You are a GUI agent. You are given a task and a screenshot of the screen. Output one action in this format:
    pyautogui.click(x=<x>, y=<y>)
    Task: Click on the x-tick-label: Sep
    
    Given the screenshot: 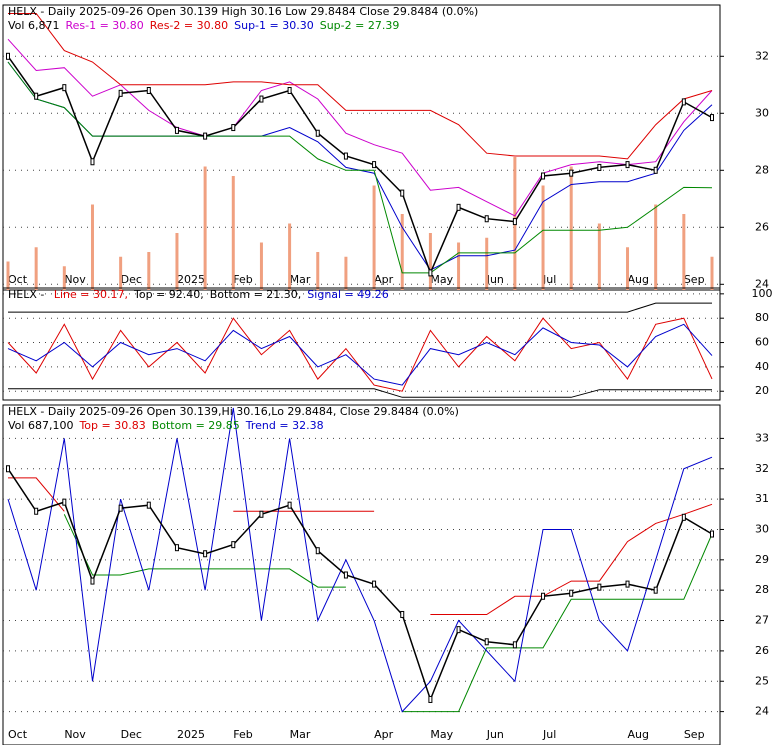 What is the action you would take?
    pyautogui.click(x=694, y=279)
    